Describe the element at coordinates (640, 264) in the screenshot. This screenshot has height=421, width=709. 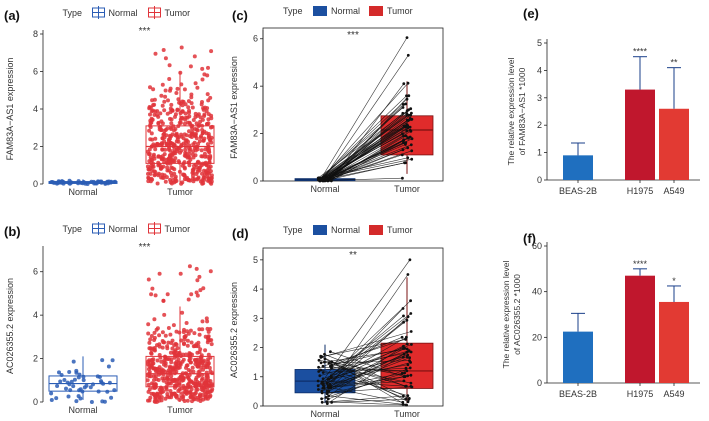
I see `significance-mark-h1975: ****` at that location.